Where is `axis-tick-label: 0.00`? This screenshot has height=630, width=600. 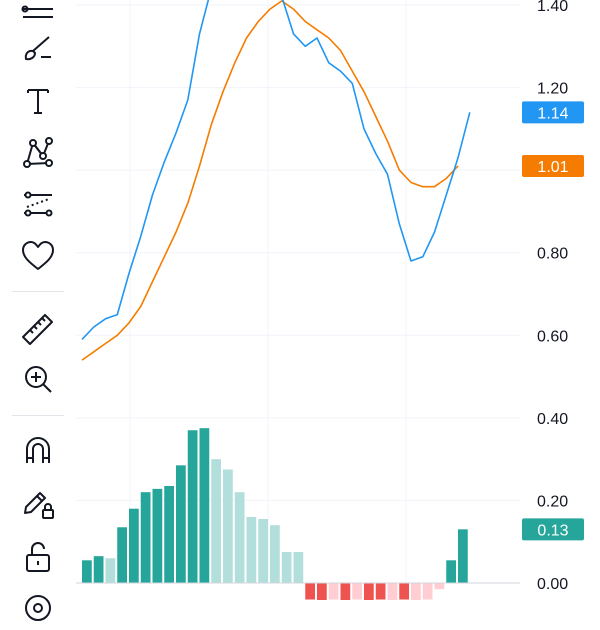 axis-tick-label: 0.00 is located at coordinates (552, 584).